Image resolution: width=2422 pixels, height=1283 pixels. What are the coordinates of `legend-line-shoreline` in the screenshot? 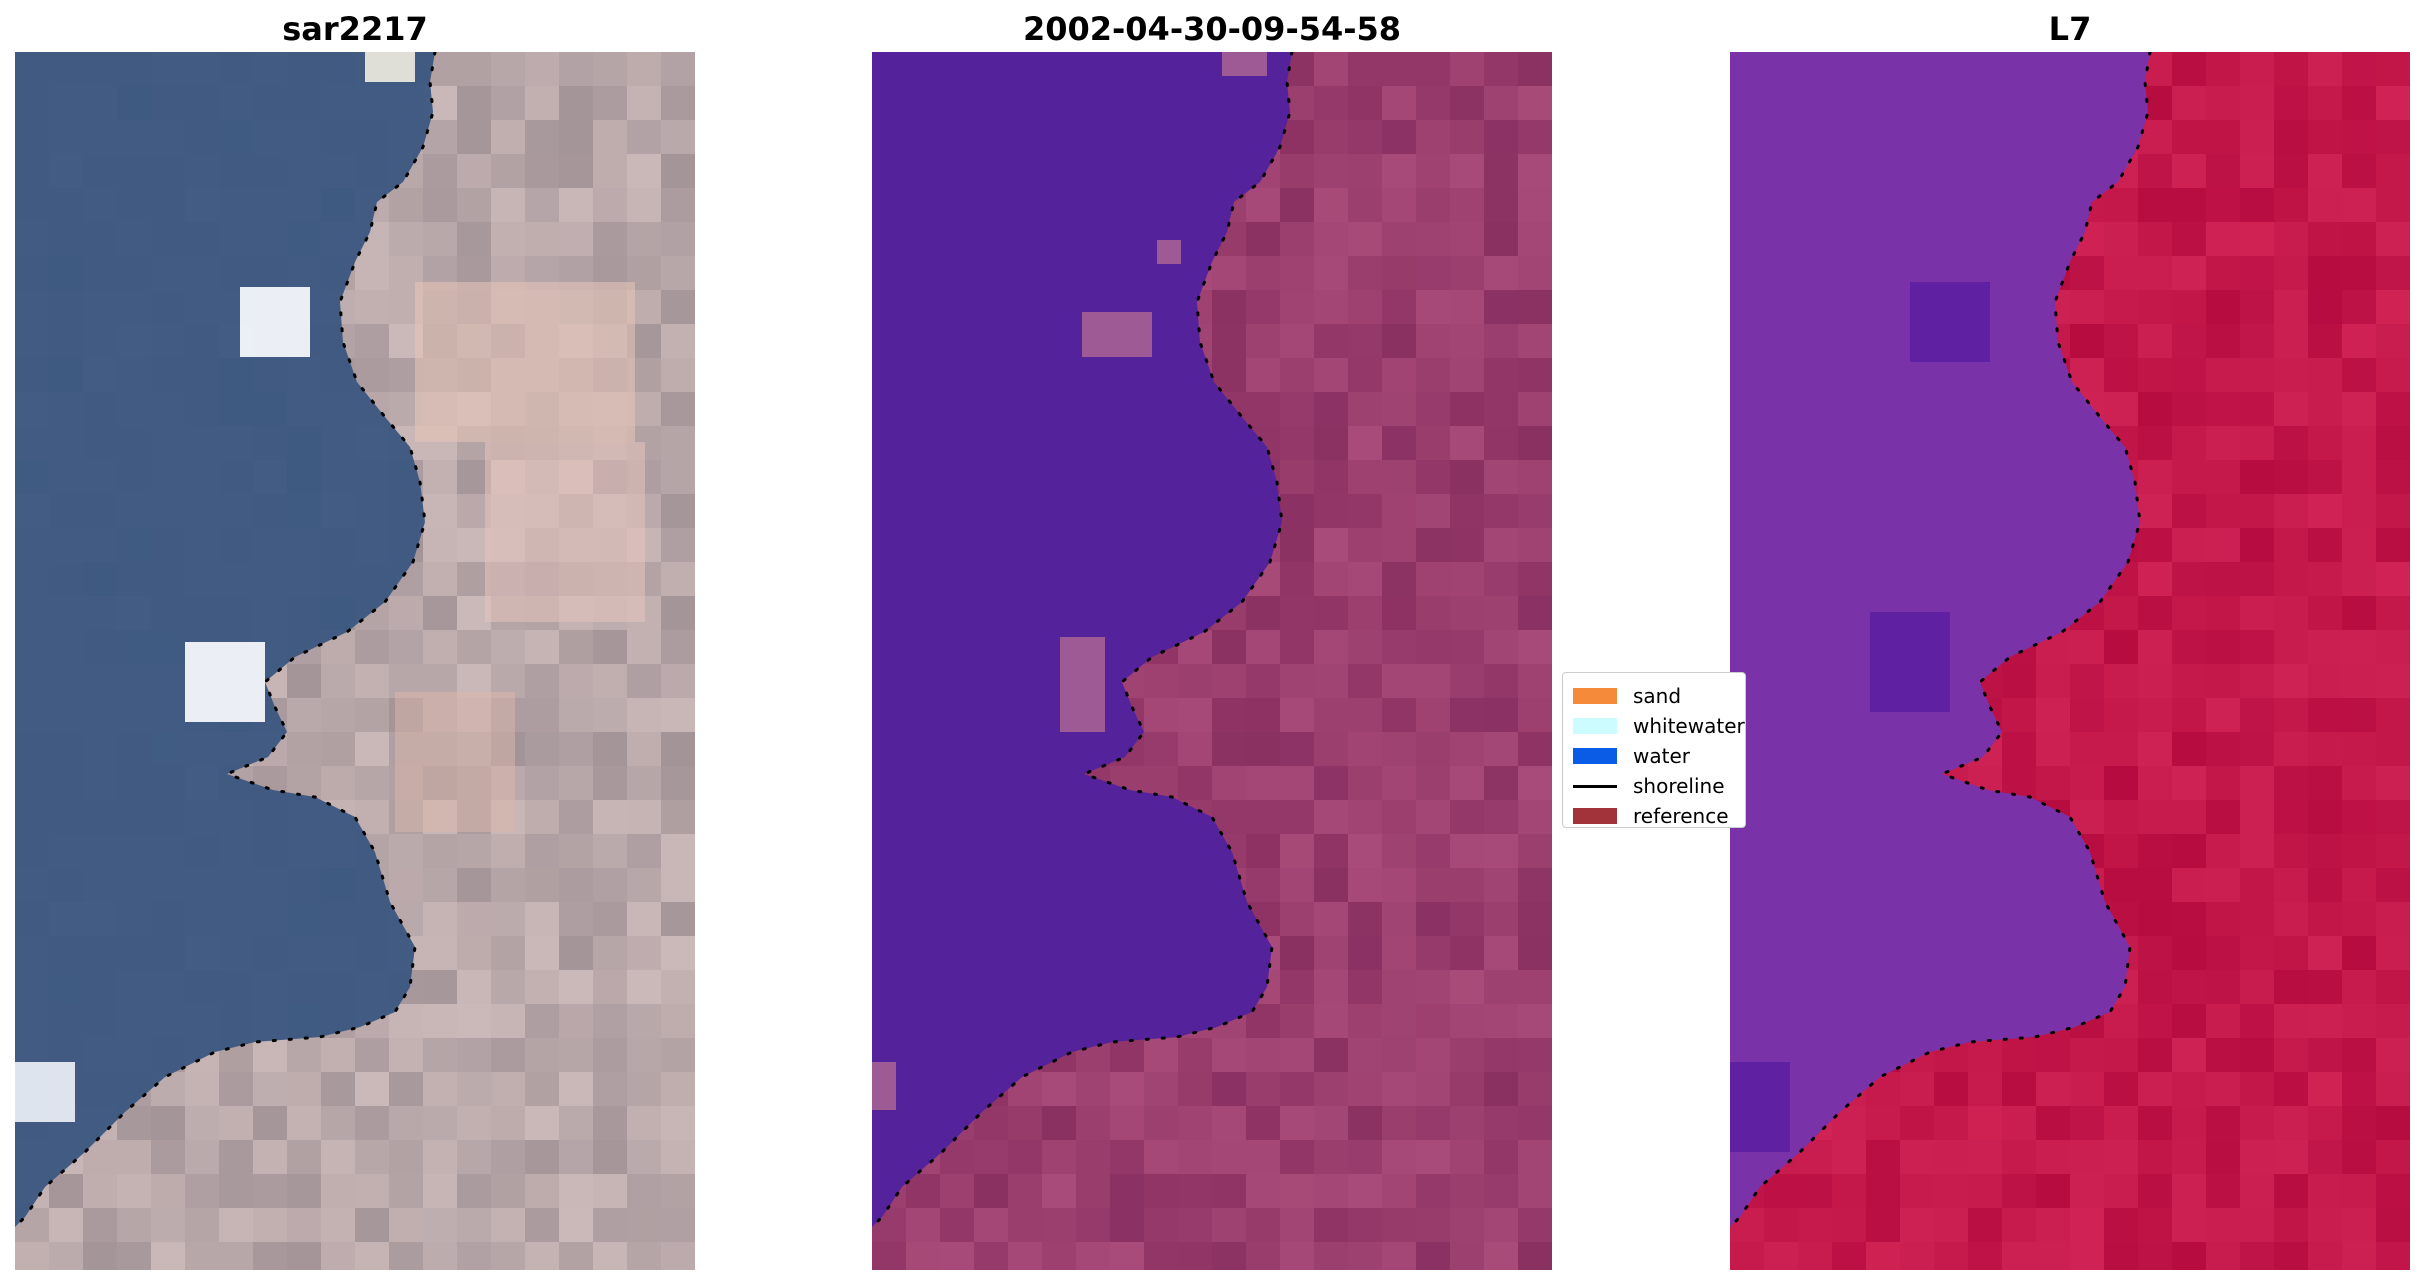 It's located at (1595, 786).